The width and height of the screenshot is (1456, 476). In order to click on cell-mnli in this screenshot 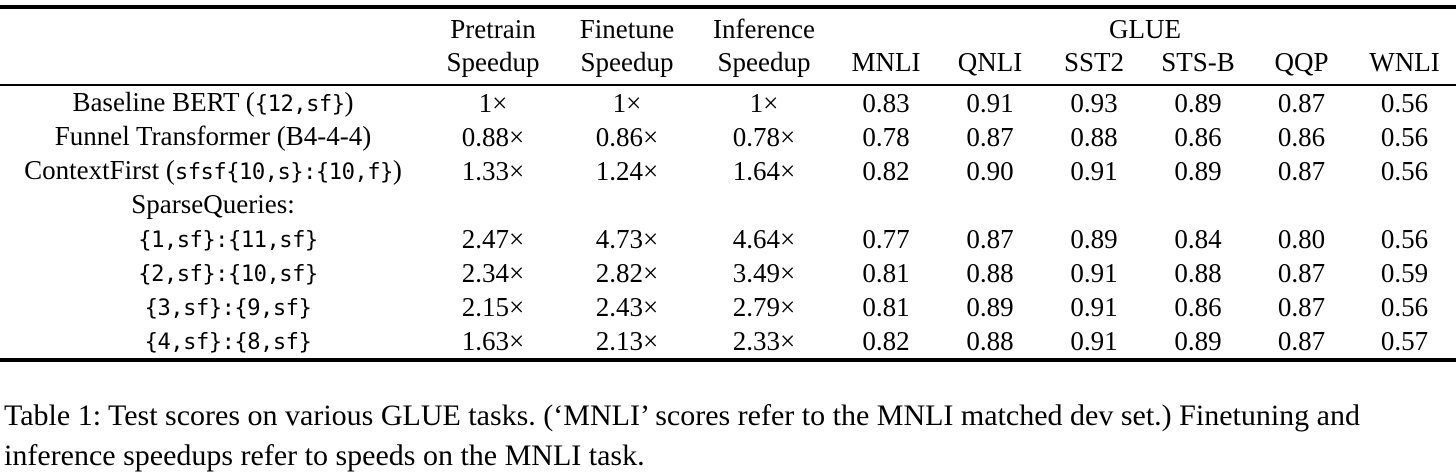, I will do `click(886, 205)`.